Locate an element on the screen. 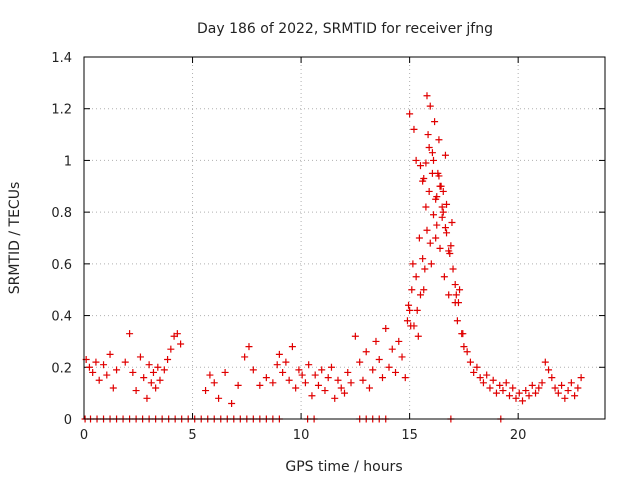 The height and width of the screenshot is (480, 640). x-tick-label: 0 is located at coordinates (84, 435).